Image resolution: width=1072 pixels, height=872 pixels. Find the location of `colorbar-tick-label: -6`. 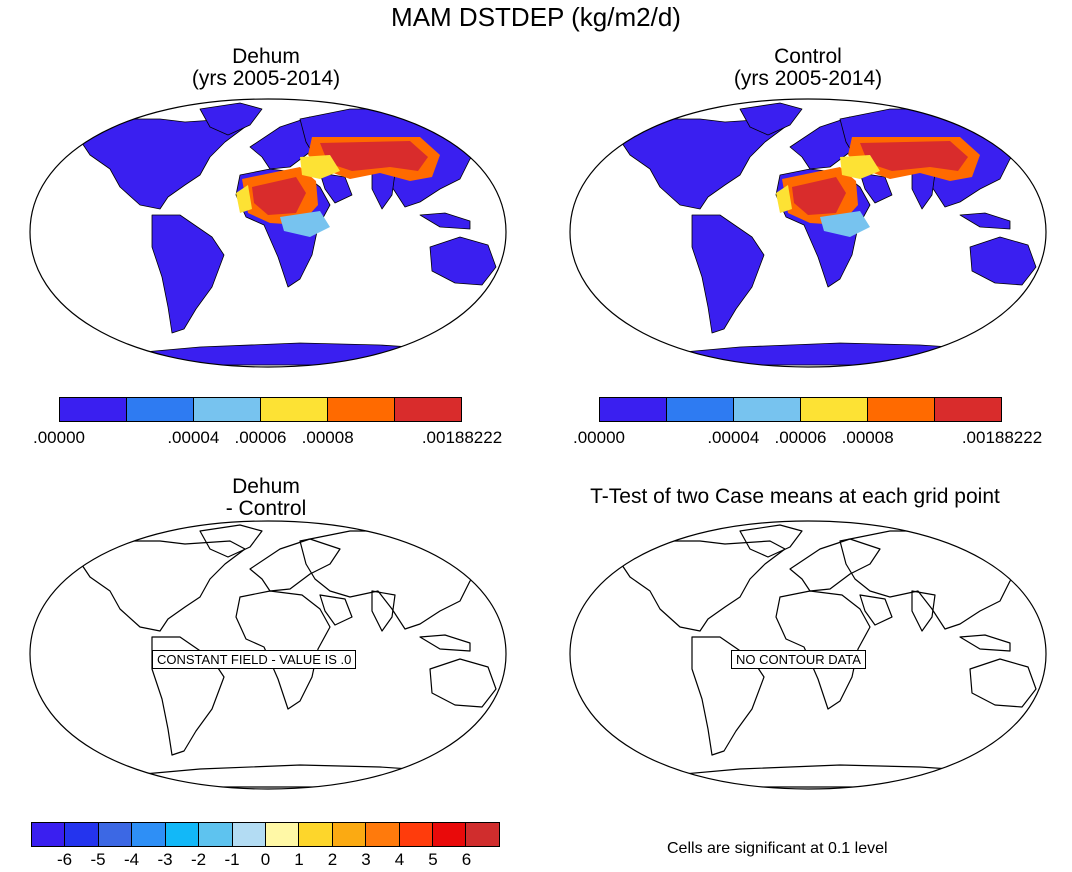

colorbar-tick-label: -6 is located at coordinates (64, 859).